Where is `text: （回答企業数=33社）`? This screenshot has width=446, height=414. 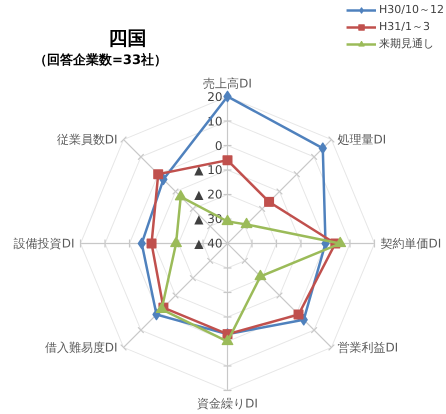
text: （回答企業数=33社） is located at coordinates (100, 60).